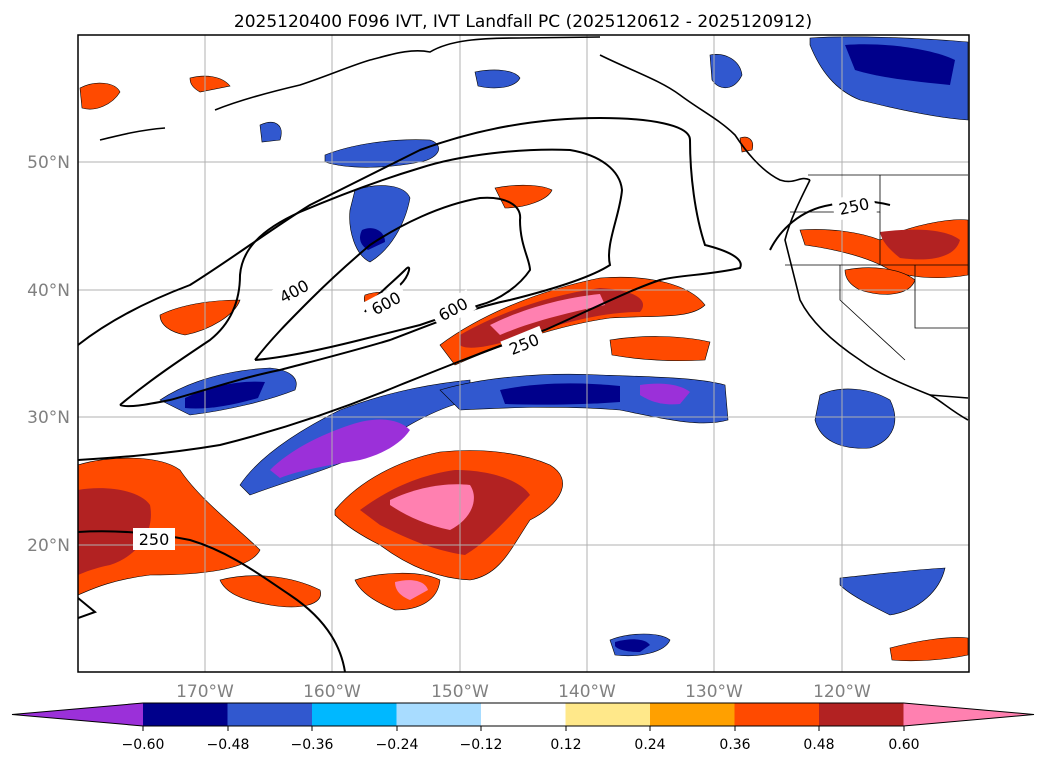 Image resolution: width=1047 pixels, height=765 pixels. What do you see at coordinates (818, 745) in the screenshot?
I see `cb-tick-label: 0.48` at bounding box center [818, 745].